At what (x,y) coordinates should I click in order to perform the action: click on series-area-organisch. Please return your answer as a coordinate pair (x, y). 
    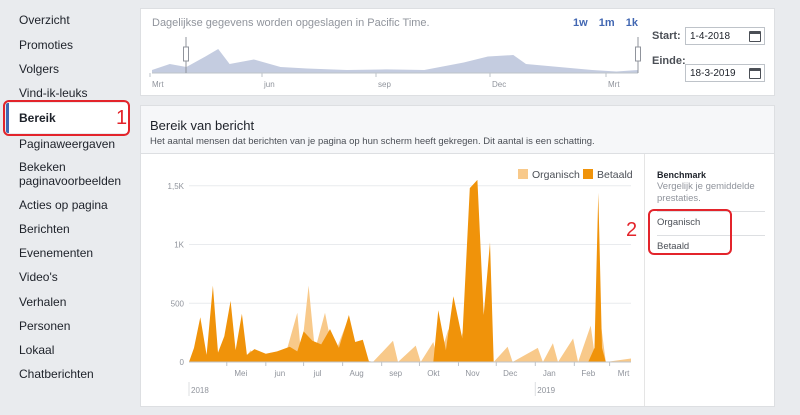
    Looking at the image, I should click on (410, 323).